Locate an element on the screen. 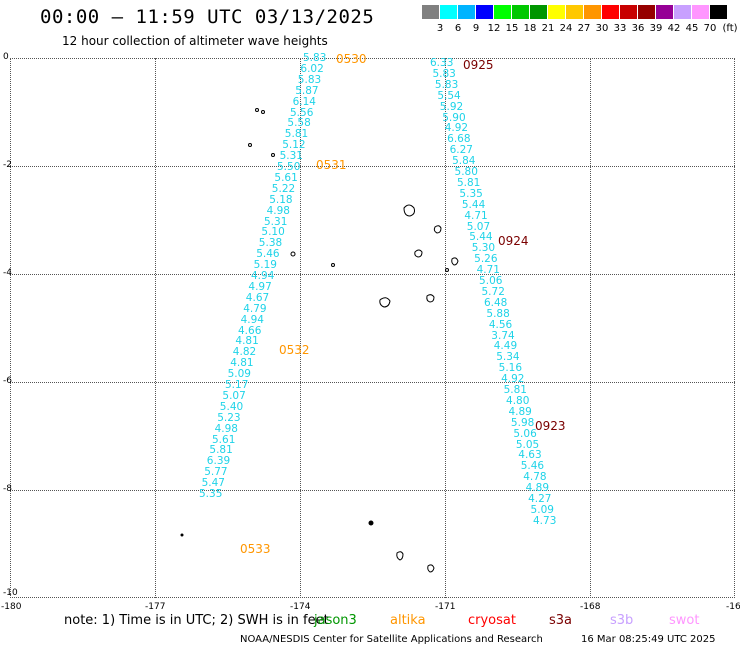 The width and height of the screenshot is (740, 650). scale-label: 30 is located at coordinates (602, 28).